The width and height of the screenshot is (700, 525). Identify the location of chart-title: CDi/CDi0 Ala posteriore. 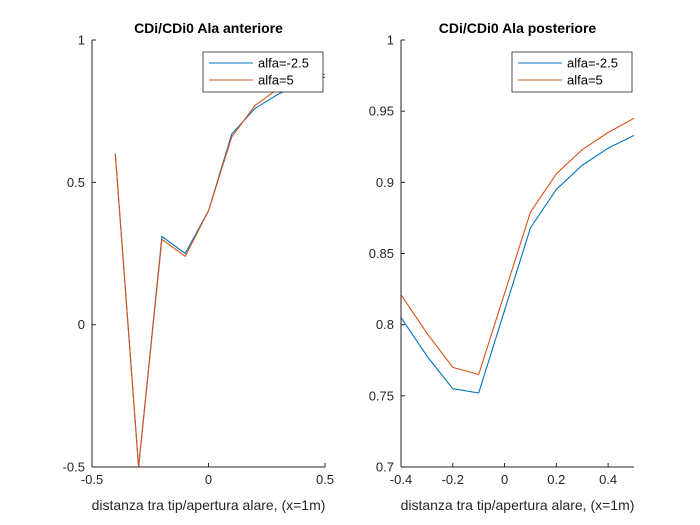
(518, 28).